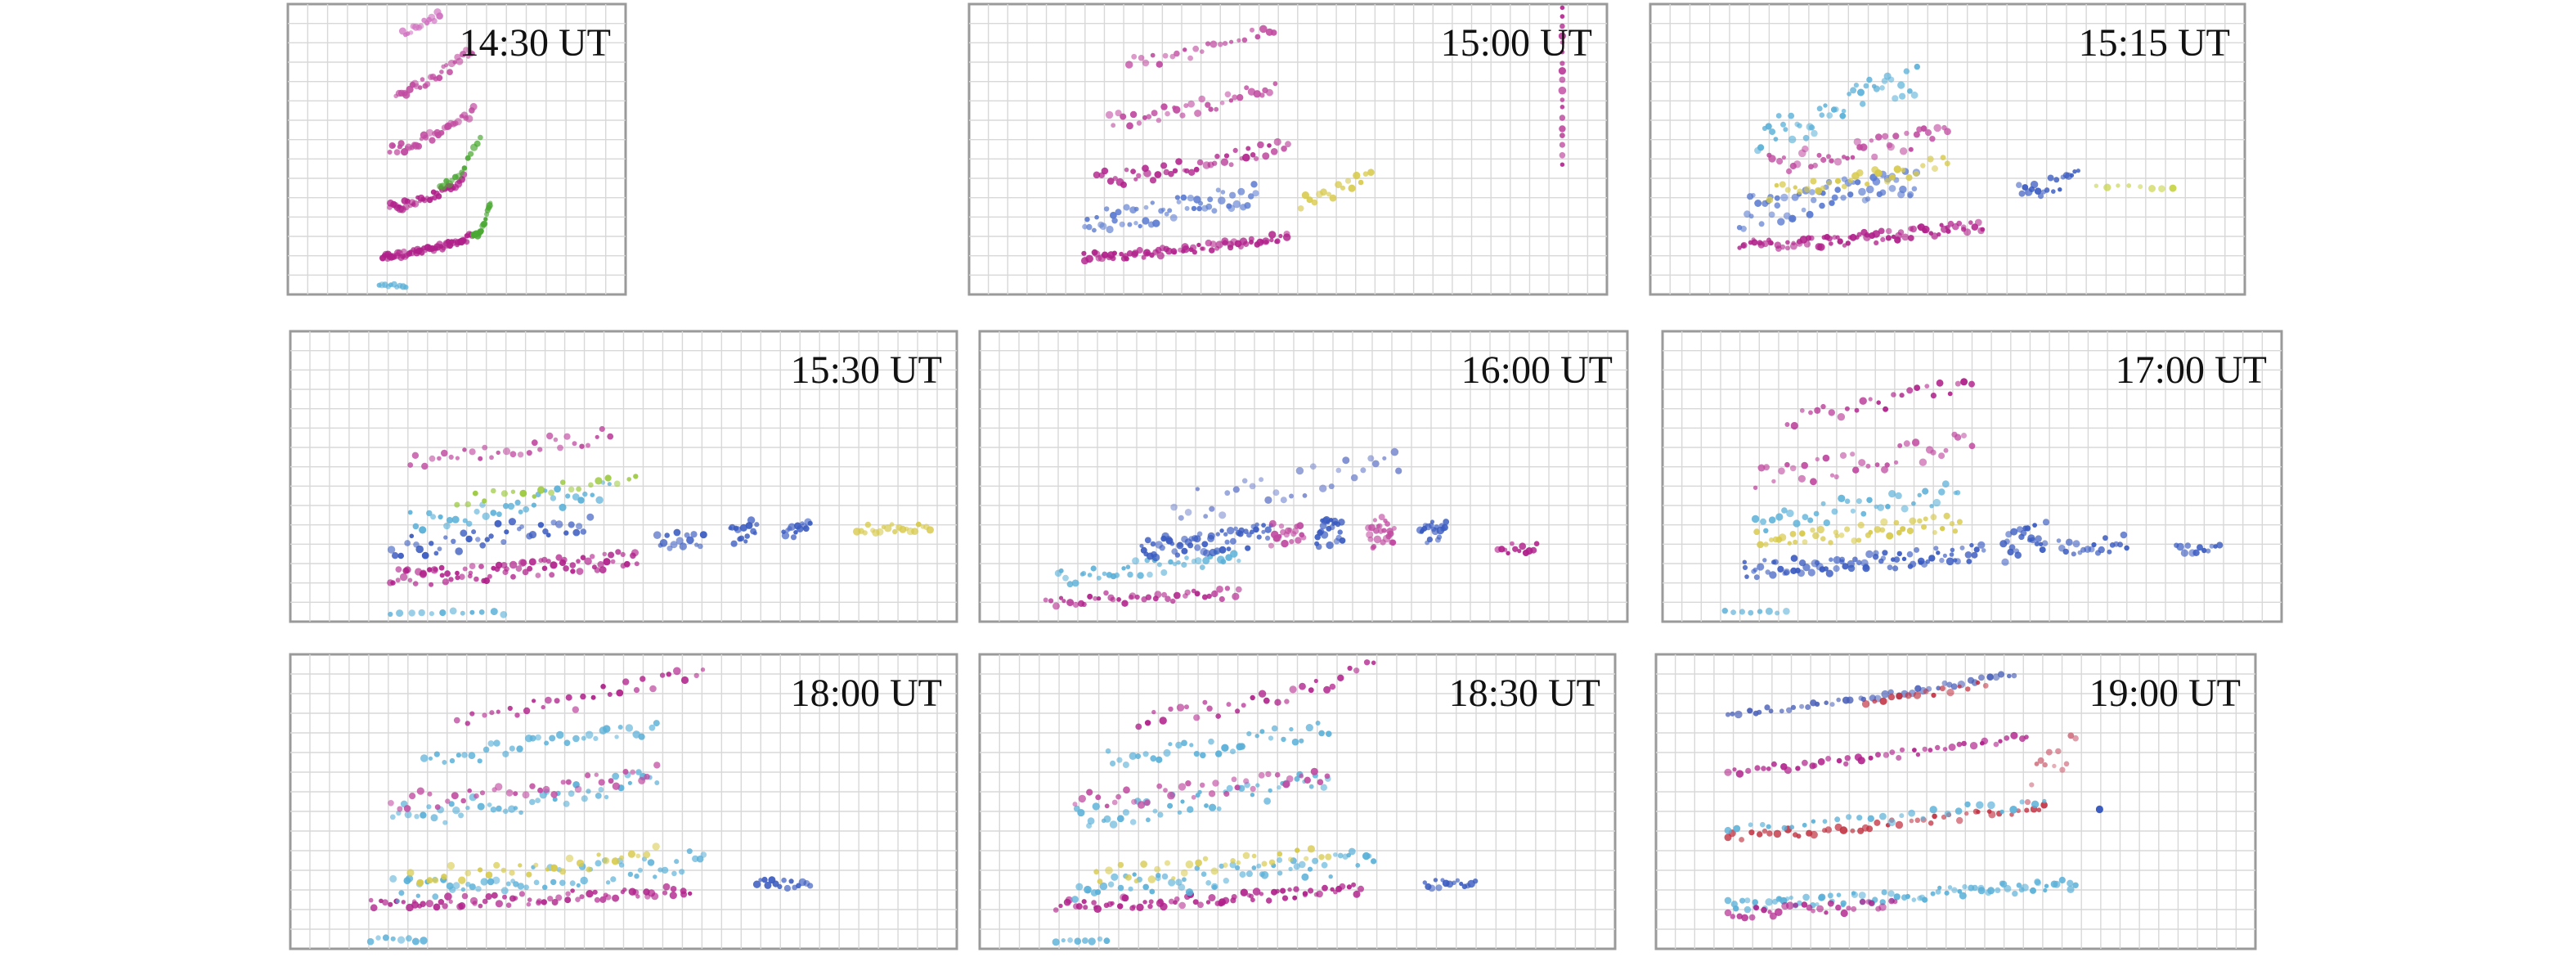 This screenshot has width=2576, height=957. What do you see at coordinates (1516, 43) in the screenshot?
I see `panel-title: 15:00 UT` at bounding box center [1516, 43].